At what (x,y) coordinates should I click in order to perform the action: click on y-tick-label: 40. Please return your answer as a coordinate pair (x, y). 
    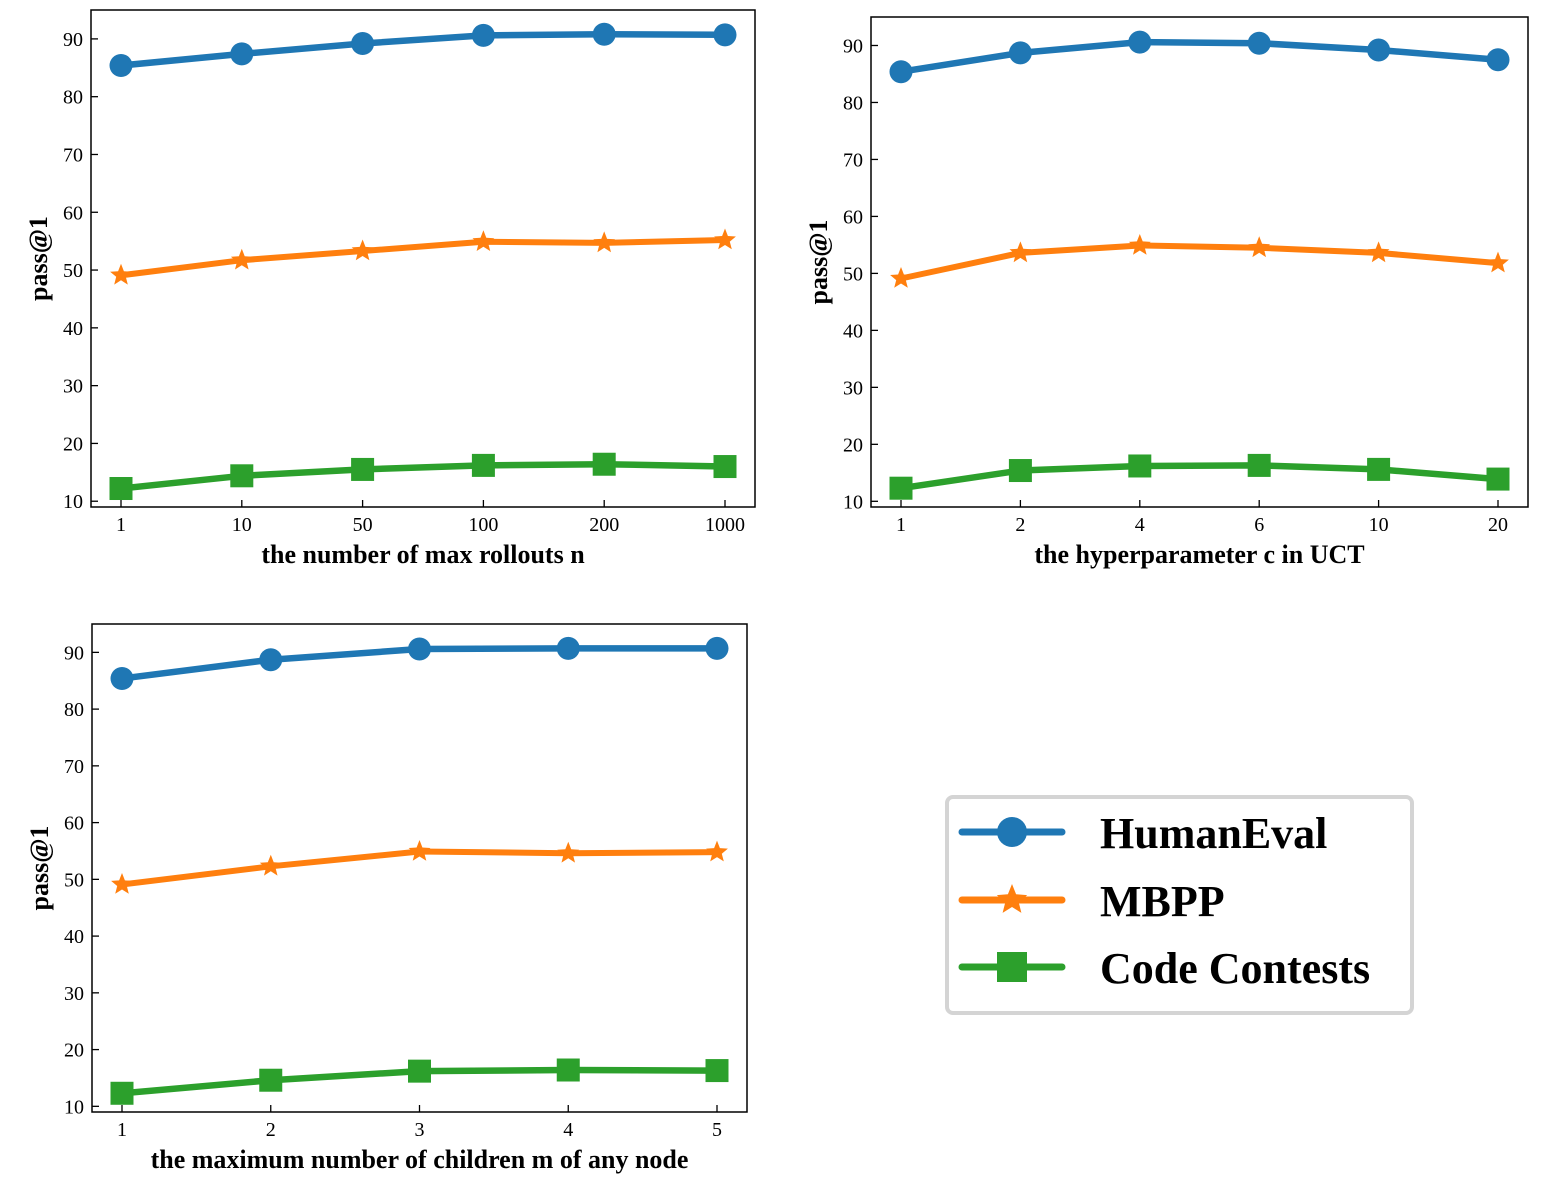
    Looking at the image, I should click on (73, 329).